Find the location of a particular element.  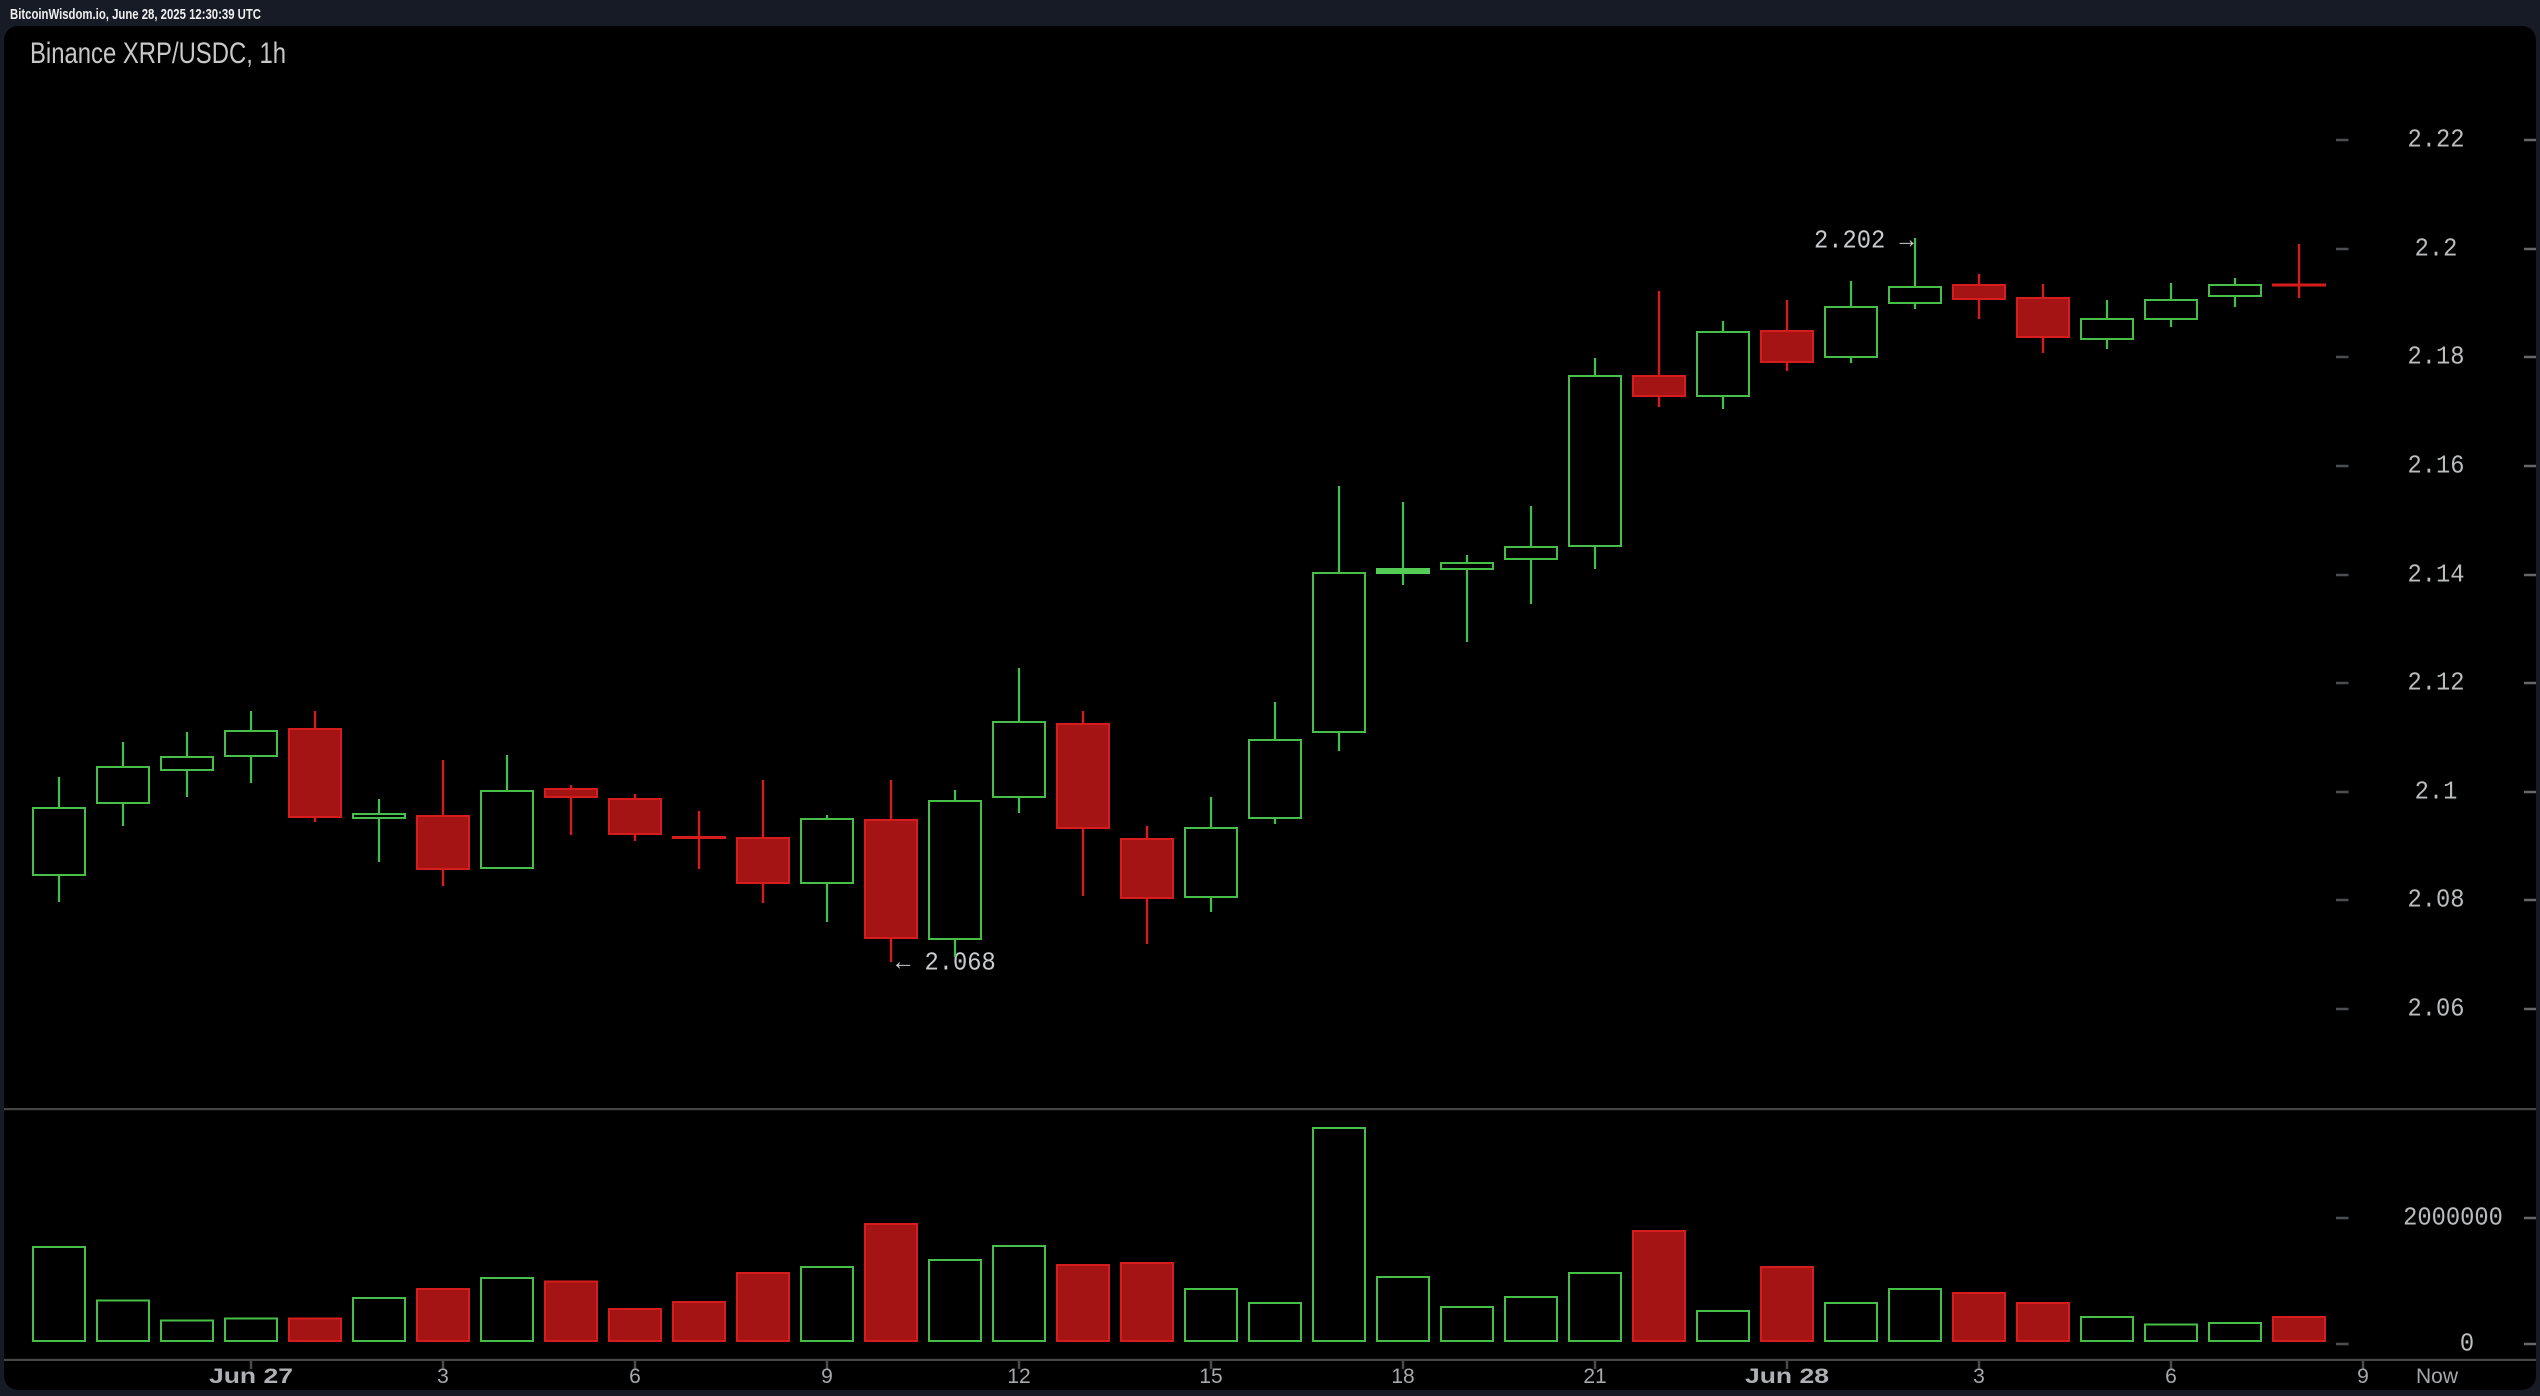

svg-text: 2000000 is located at coordinates (2453, 1218).